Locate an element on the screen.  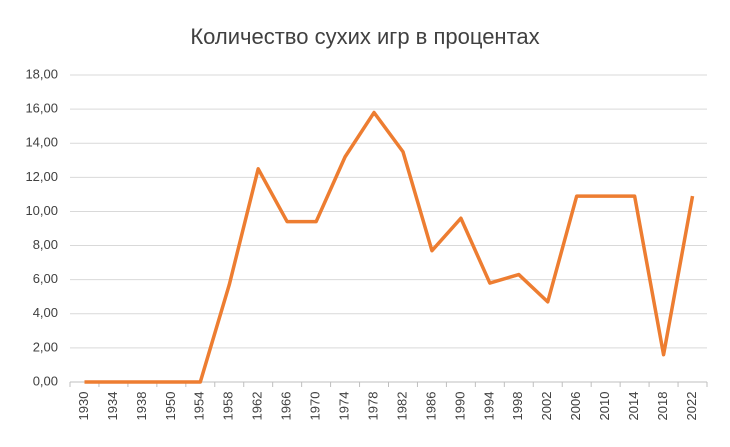
x-tick-label: 1954 is located at coordinates (199, 406).